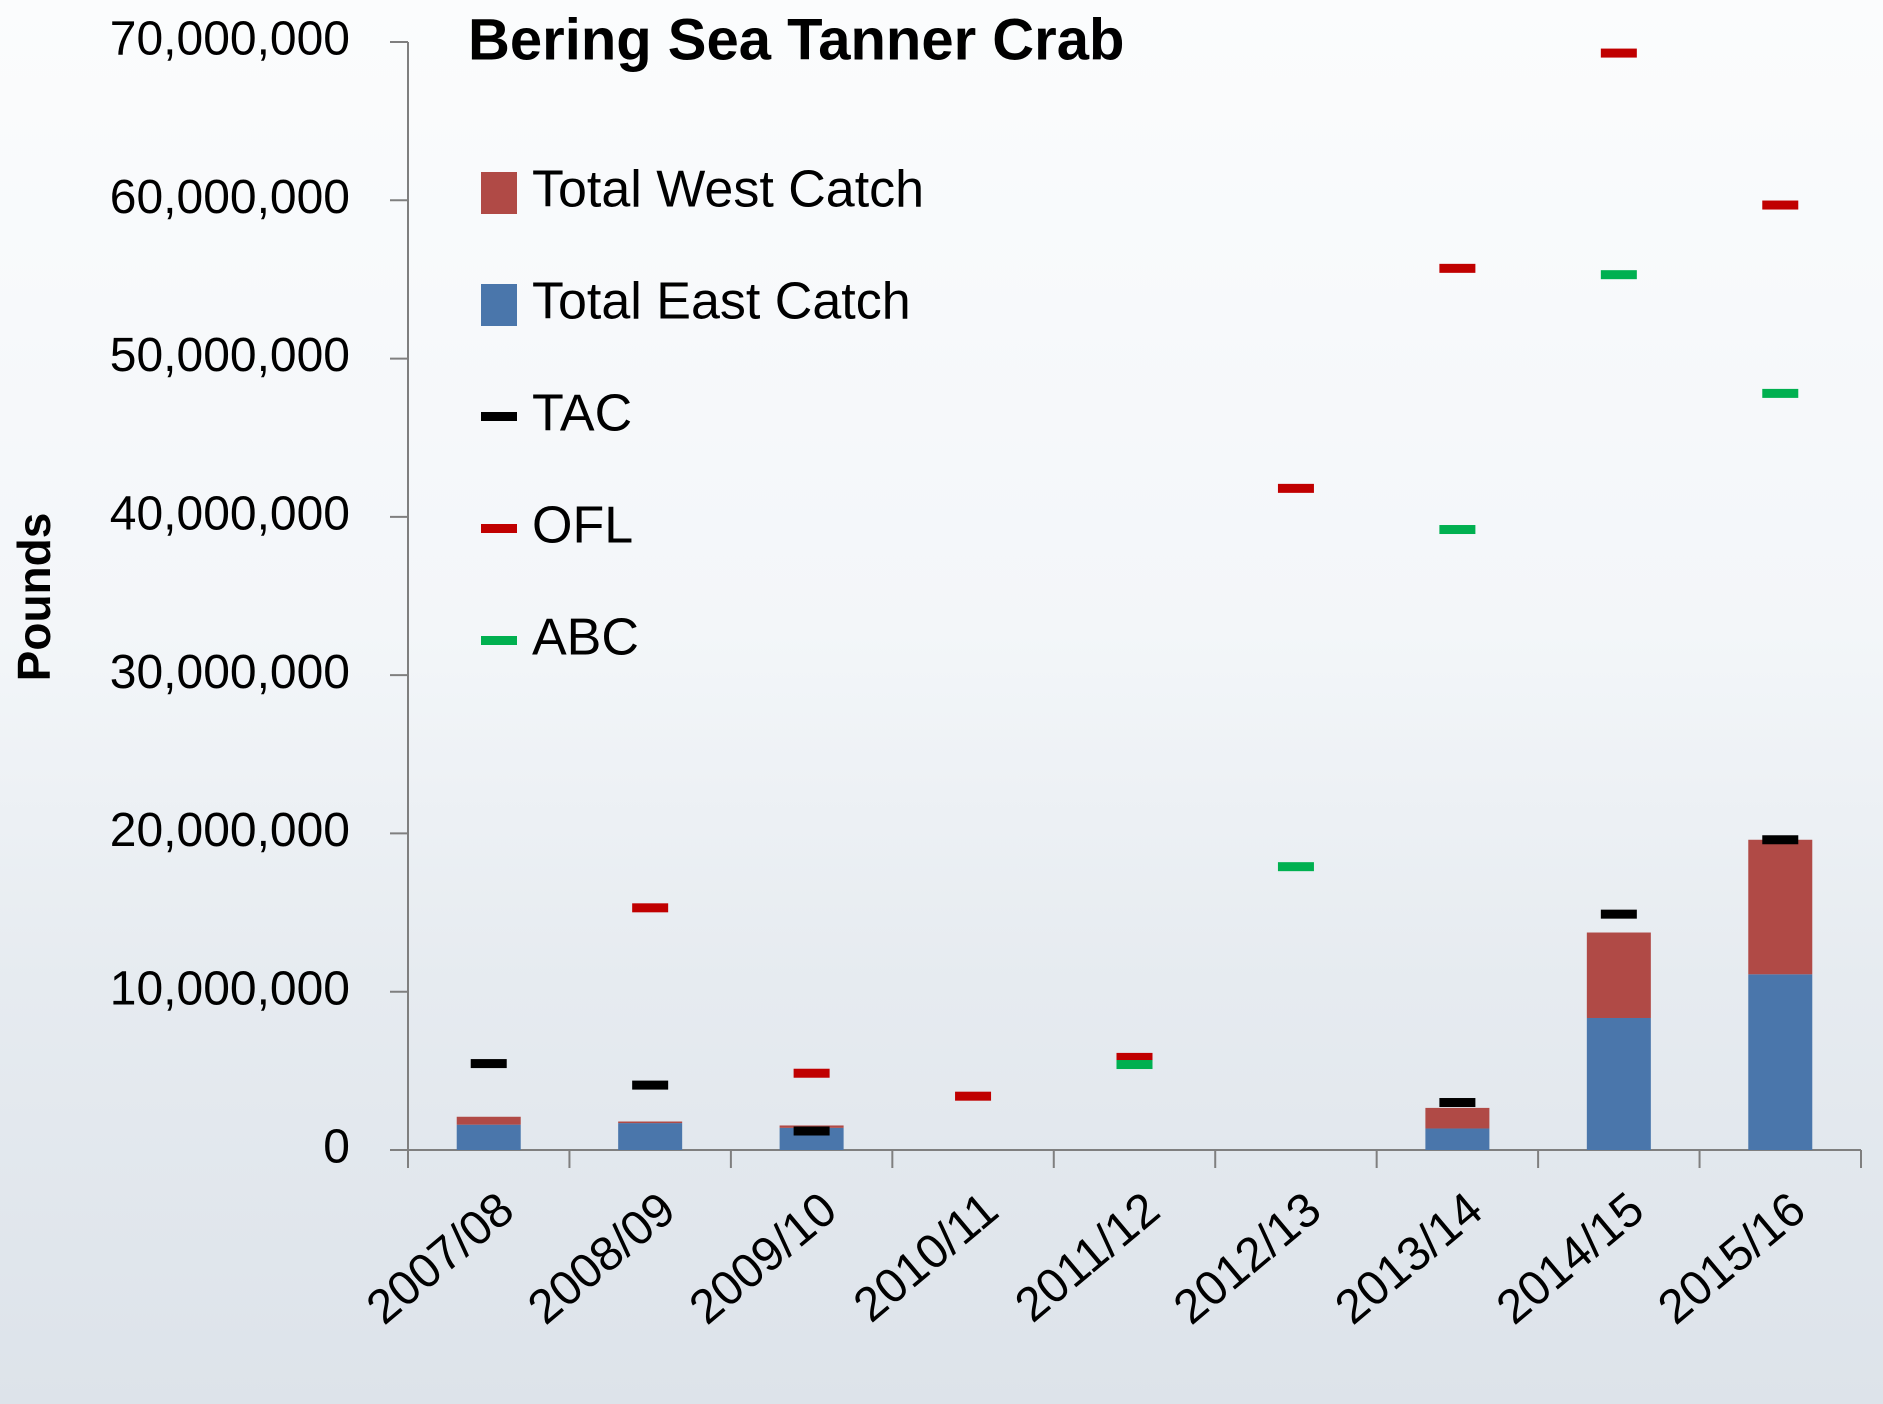 Image resolution: width=1883 pixels, height=1404 pixels. Describe the element at coordinates (230, 39) in the screenshot. I see `y-tick-label: 70,000,000` at that location.